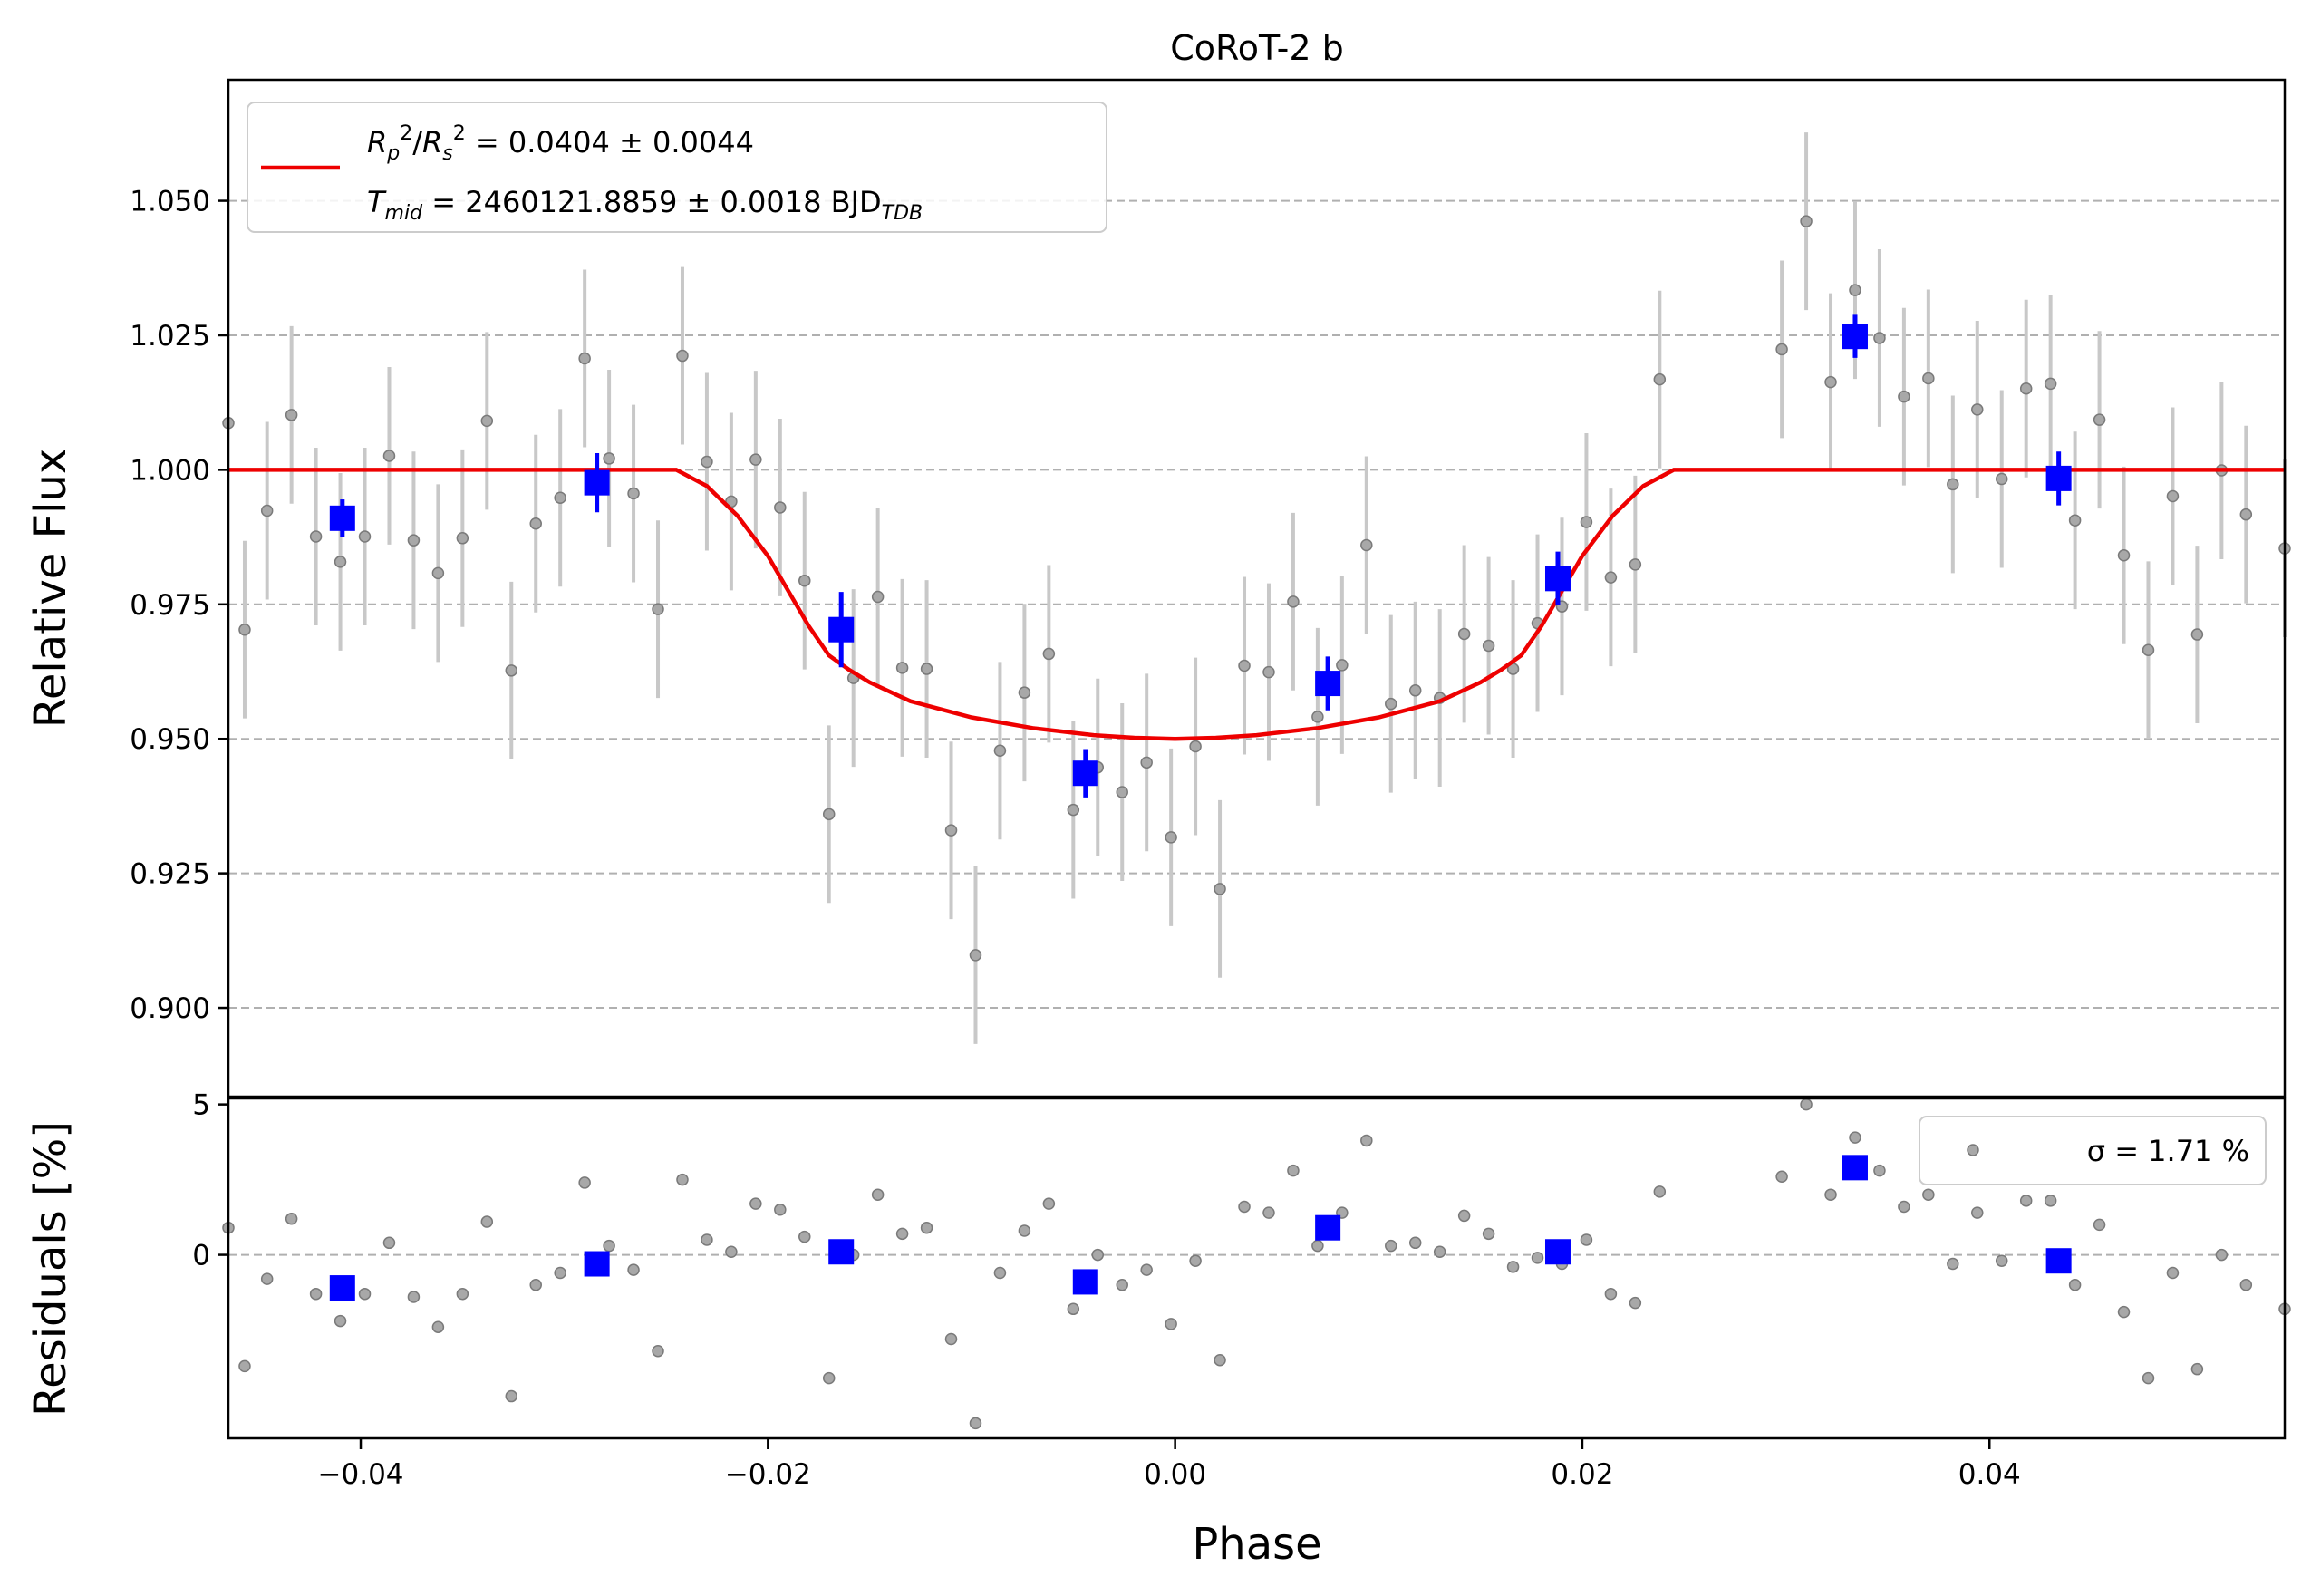  Describe the element at coordinates (2168, 1151) in the screenshot. I see `residuals-legend-label: σ = 1.71 %` at that location.